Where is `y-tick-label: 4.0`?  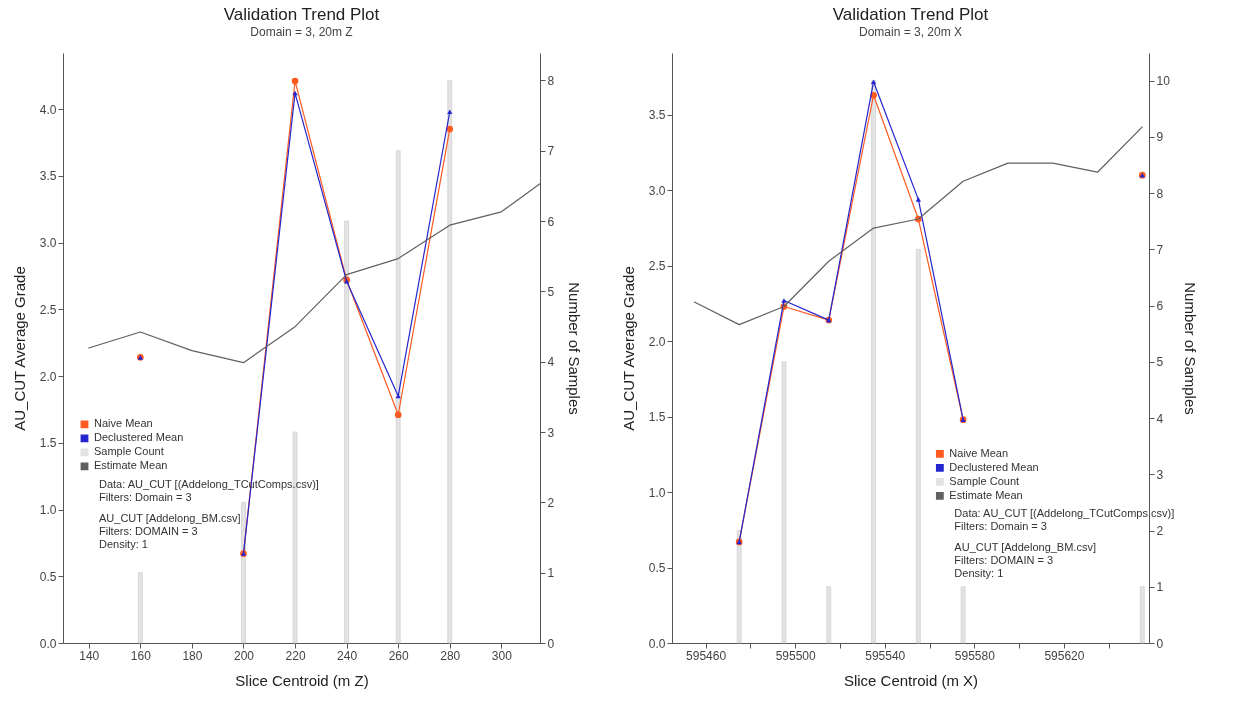 y-tick-label: 4.0 is located at coordinates (48, 109).